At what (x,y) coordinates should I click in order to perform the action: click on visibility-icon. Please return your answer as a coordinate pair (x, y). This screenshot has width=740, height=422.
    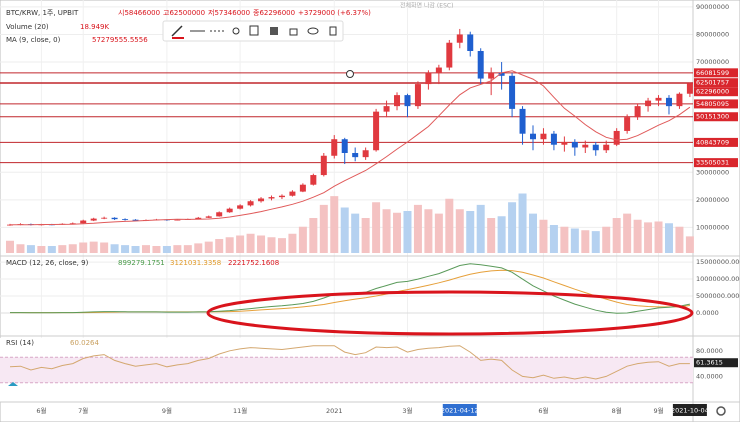
    Looking at the image, I should click on (313, 31).